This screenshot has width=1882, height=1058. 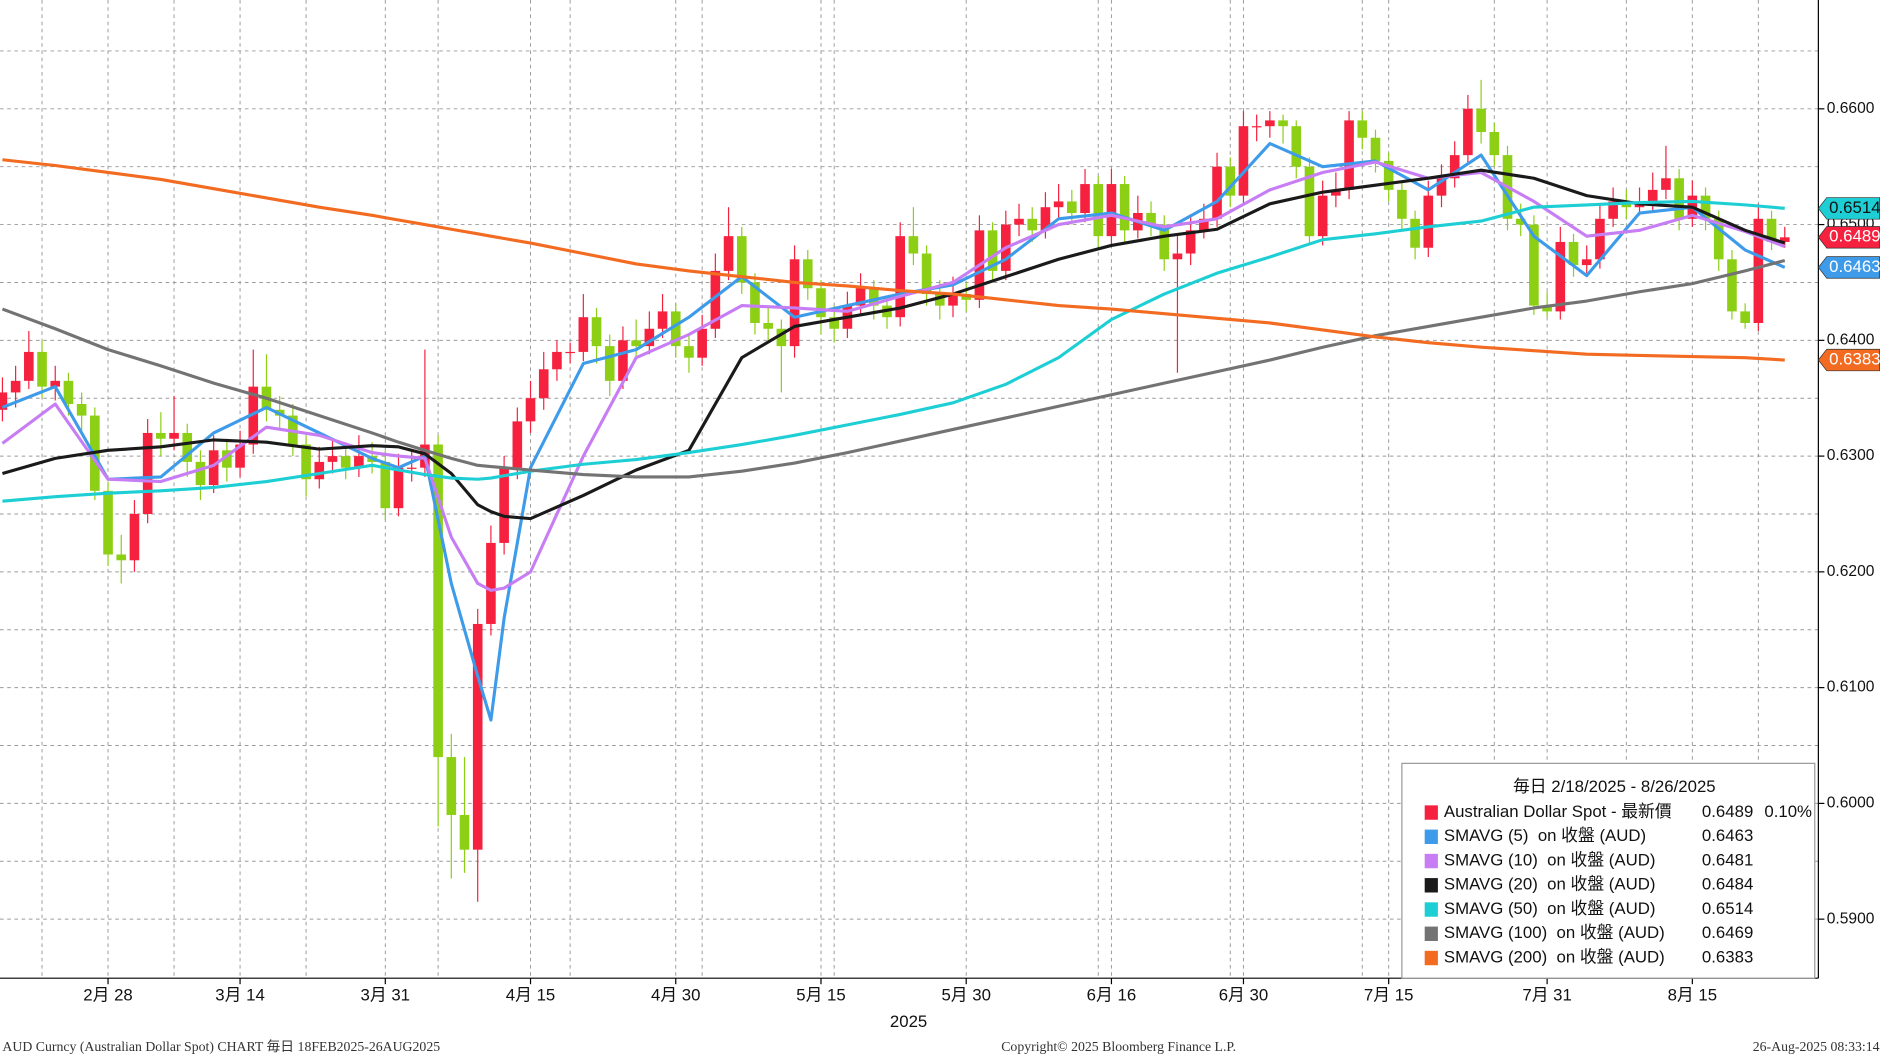 What do you see at coordinates (1118, 1046) in the screenshot?
I see `footer-center: Copyright© 2025 Bloomberg Finance L.P.` at bounding box center [1118, 1046].